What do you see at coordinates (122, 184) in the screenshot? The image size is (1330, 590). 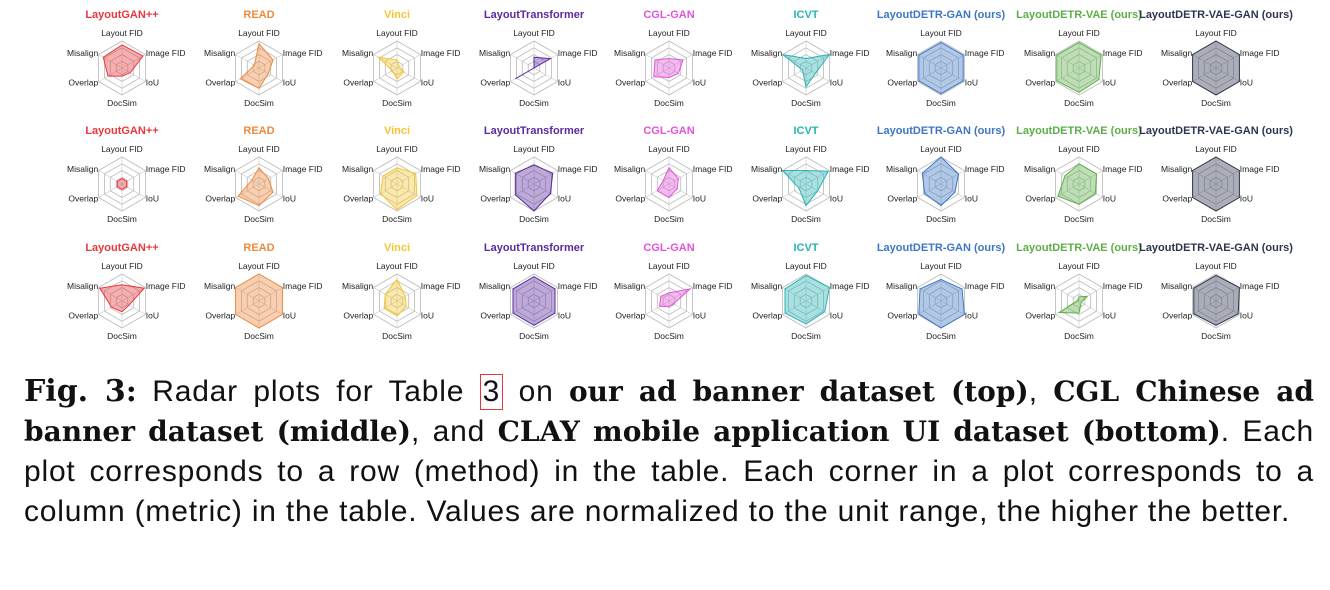 I see `data-polygon-layoutgan` at bounding box center [122, 184].